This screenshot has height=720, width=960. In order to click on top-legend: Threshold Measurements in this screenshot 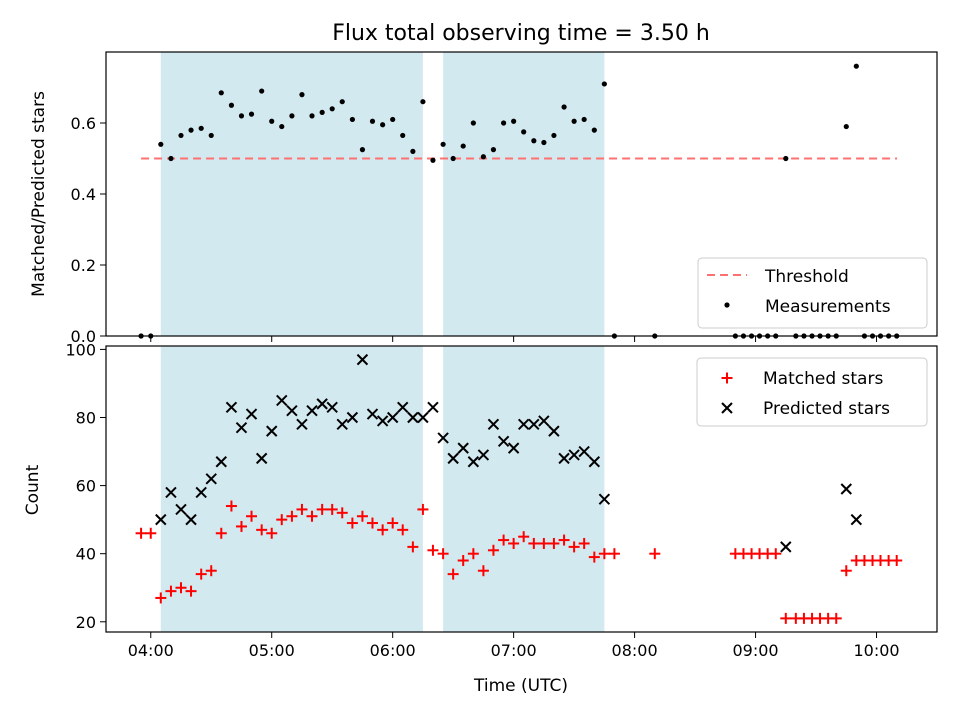, I will do `click(812, 293)`.